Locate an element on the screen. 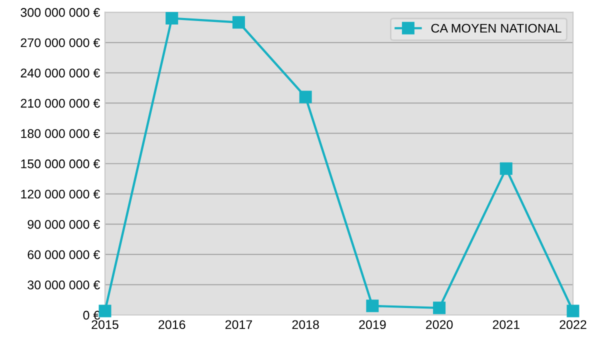 The image size is (600, 350). x-tick-label: 2021 is located at coordinates (506, 325).